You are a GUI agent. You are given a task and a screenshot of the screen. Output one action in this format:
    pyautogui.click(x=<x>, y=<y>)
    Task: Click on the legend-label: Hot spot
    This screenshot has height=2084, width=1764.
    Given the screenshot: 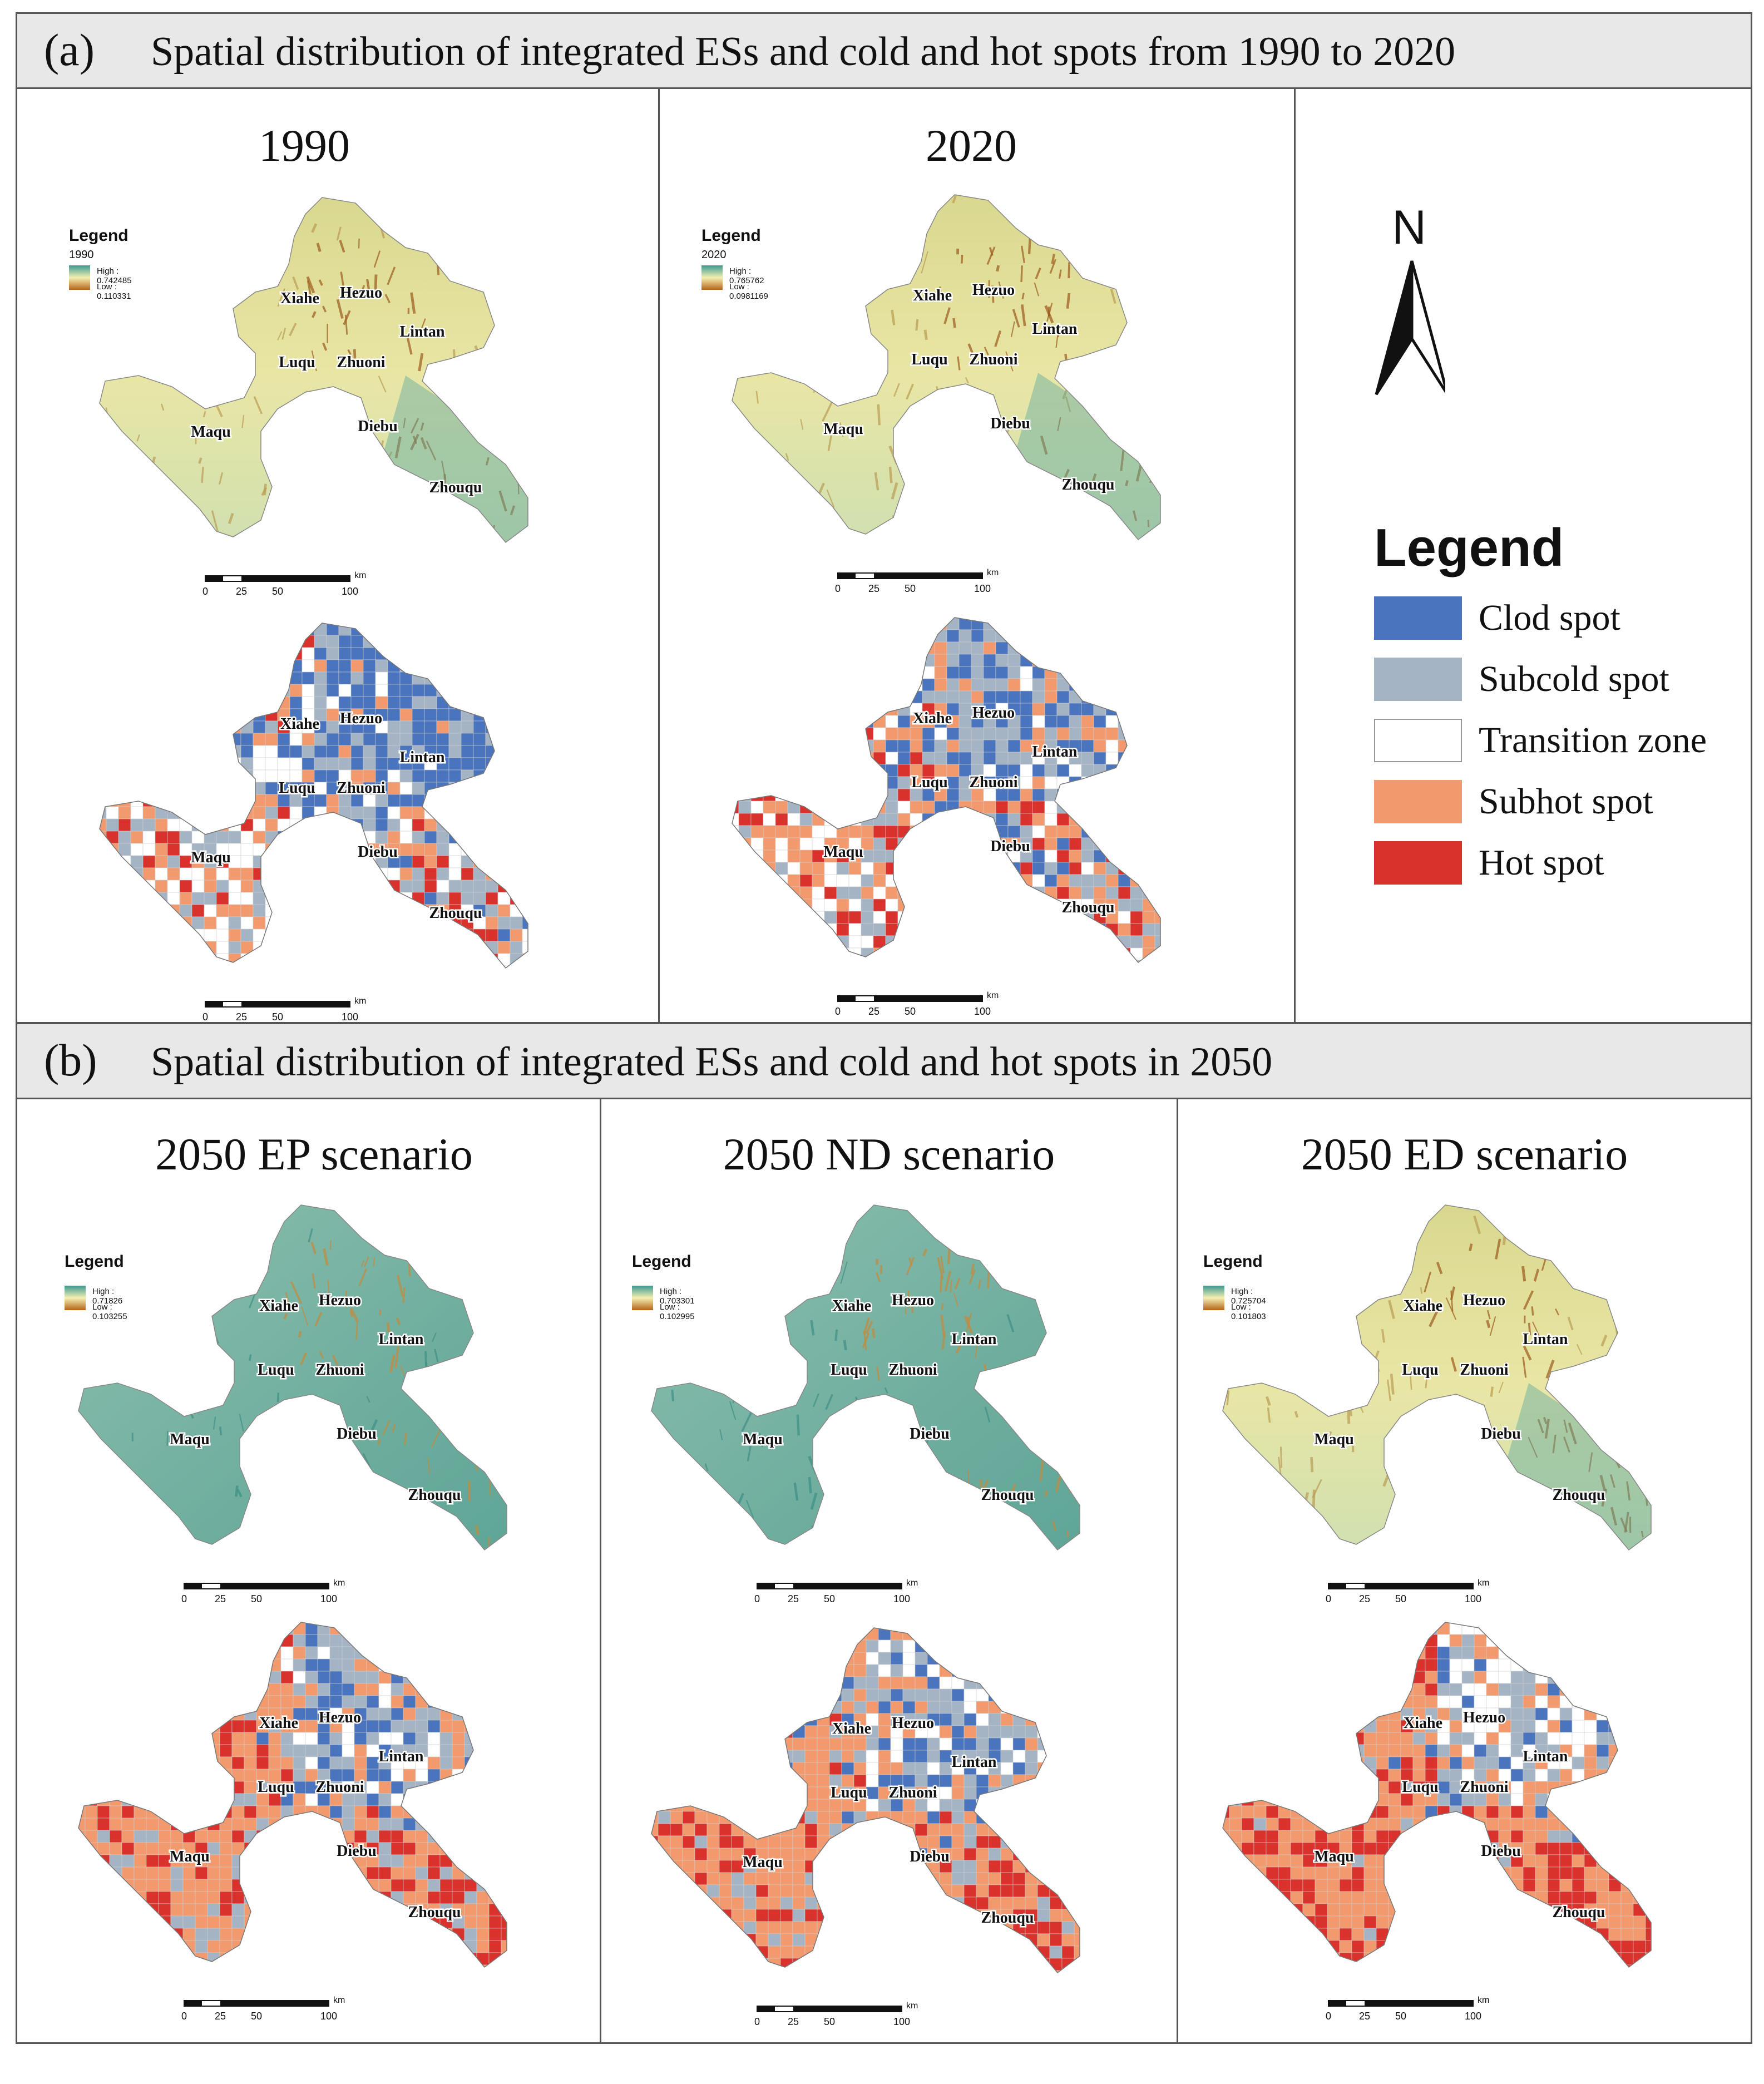 What is the action you would take?
    pyautogui.click(x=1541, y=863)
    